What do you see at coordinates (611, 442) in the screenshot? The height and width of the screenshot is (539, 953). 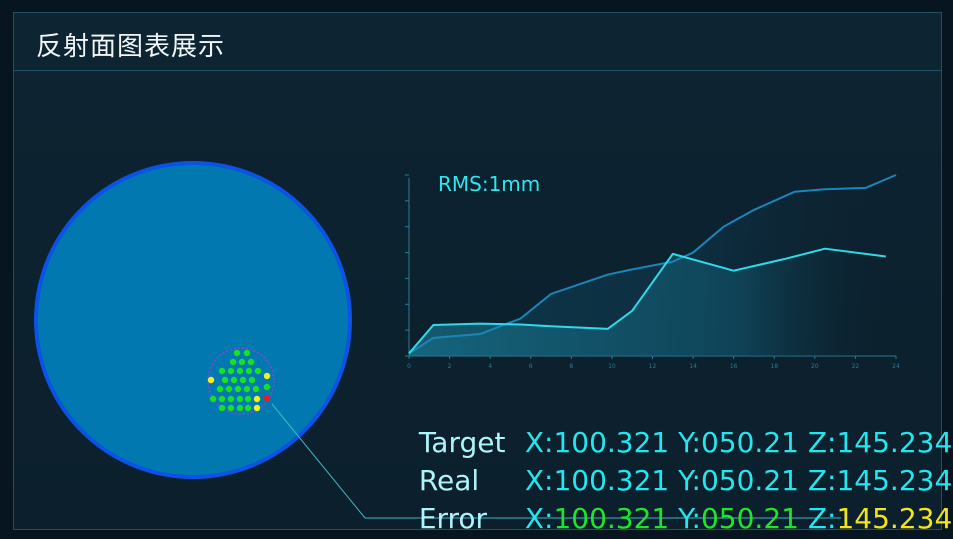 I see `target-x-value: 100.321` at bounding box center [611, 442].